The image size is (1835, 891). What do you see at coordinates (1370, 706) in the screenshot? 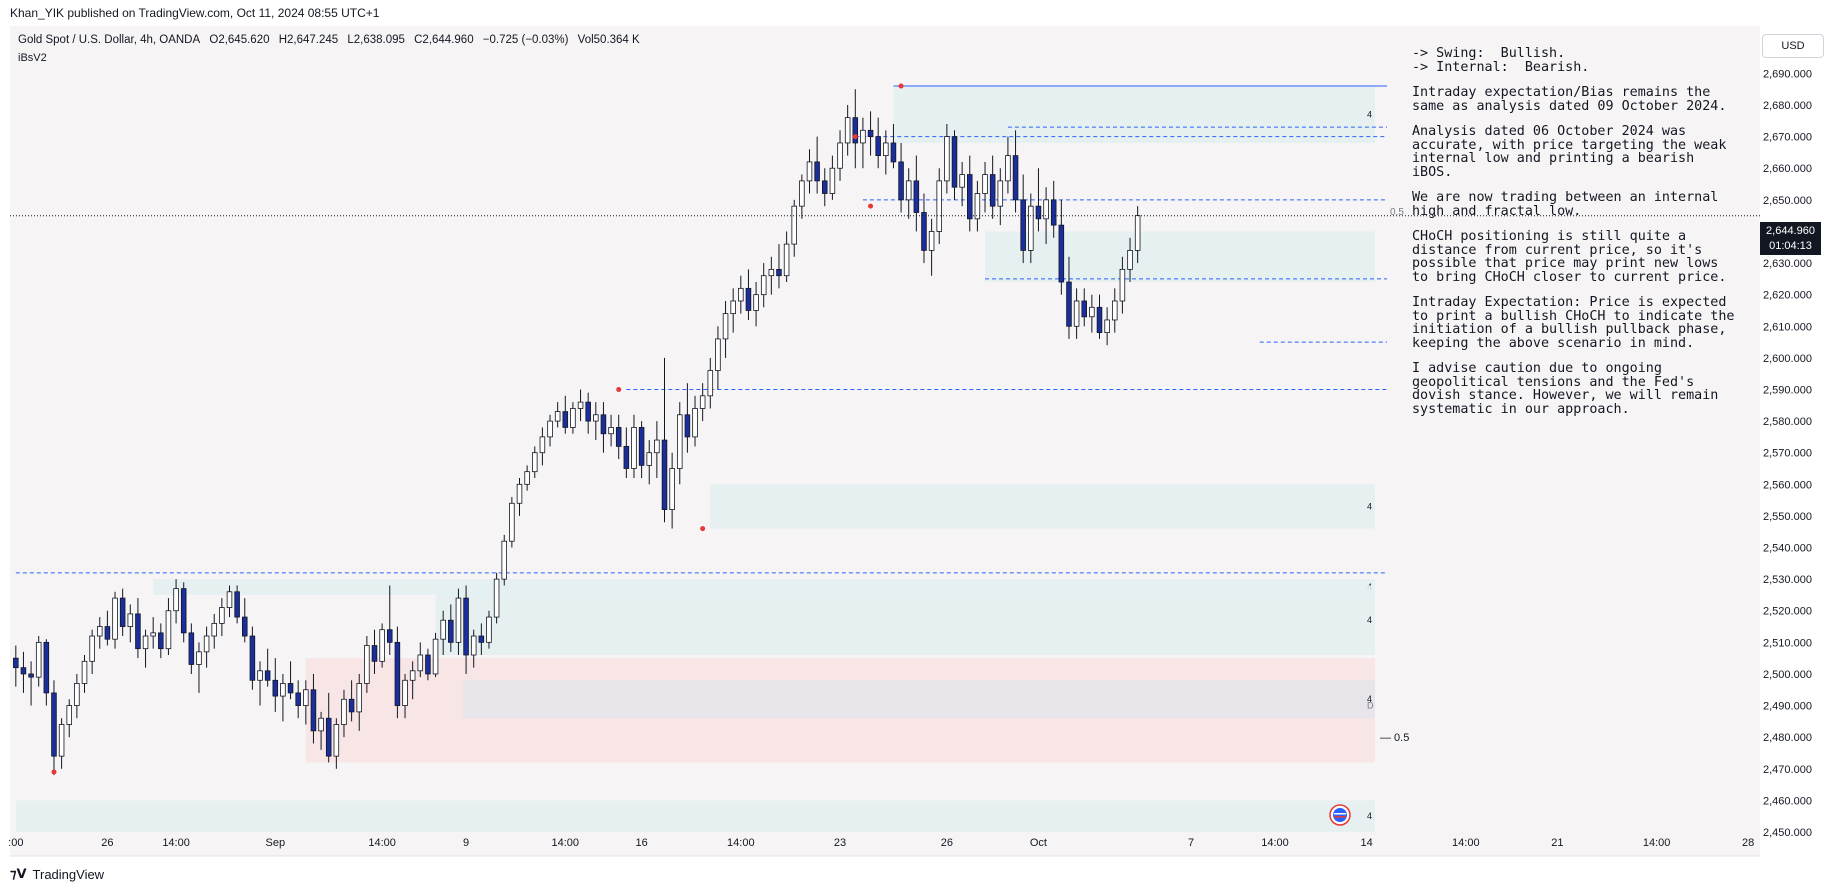
I see `zone-timeframe-label: D` at bounding box center [1370, 706].